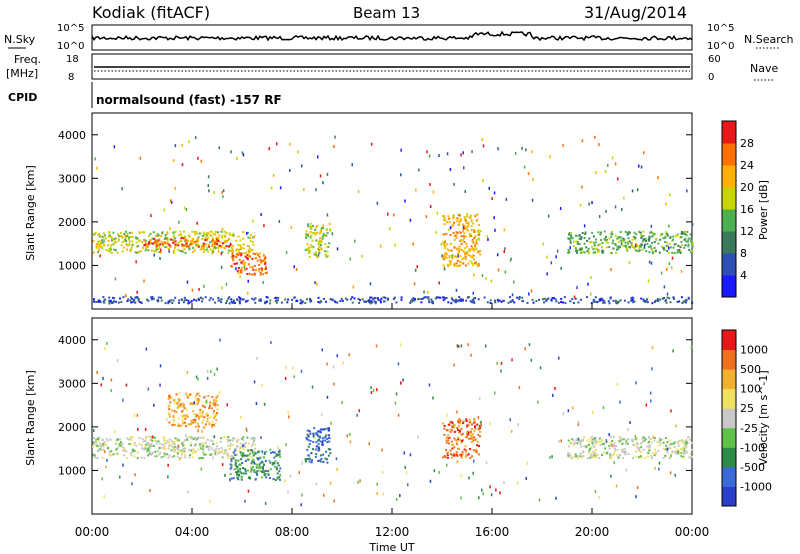 The image size is (800, 554). Describe the element at coordinates (92, 532) in the screenshot. I see `x-tick-label: 00:00` at that location.